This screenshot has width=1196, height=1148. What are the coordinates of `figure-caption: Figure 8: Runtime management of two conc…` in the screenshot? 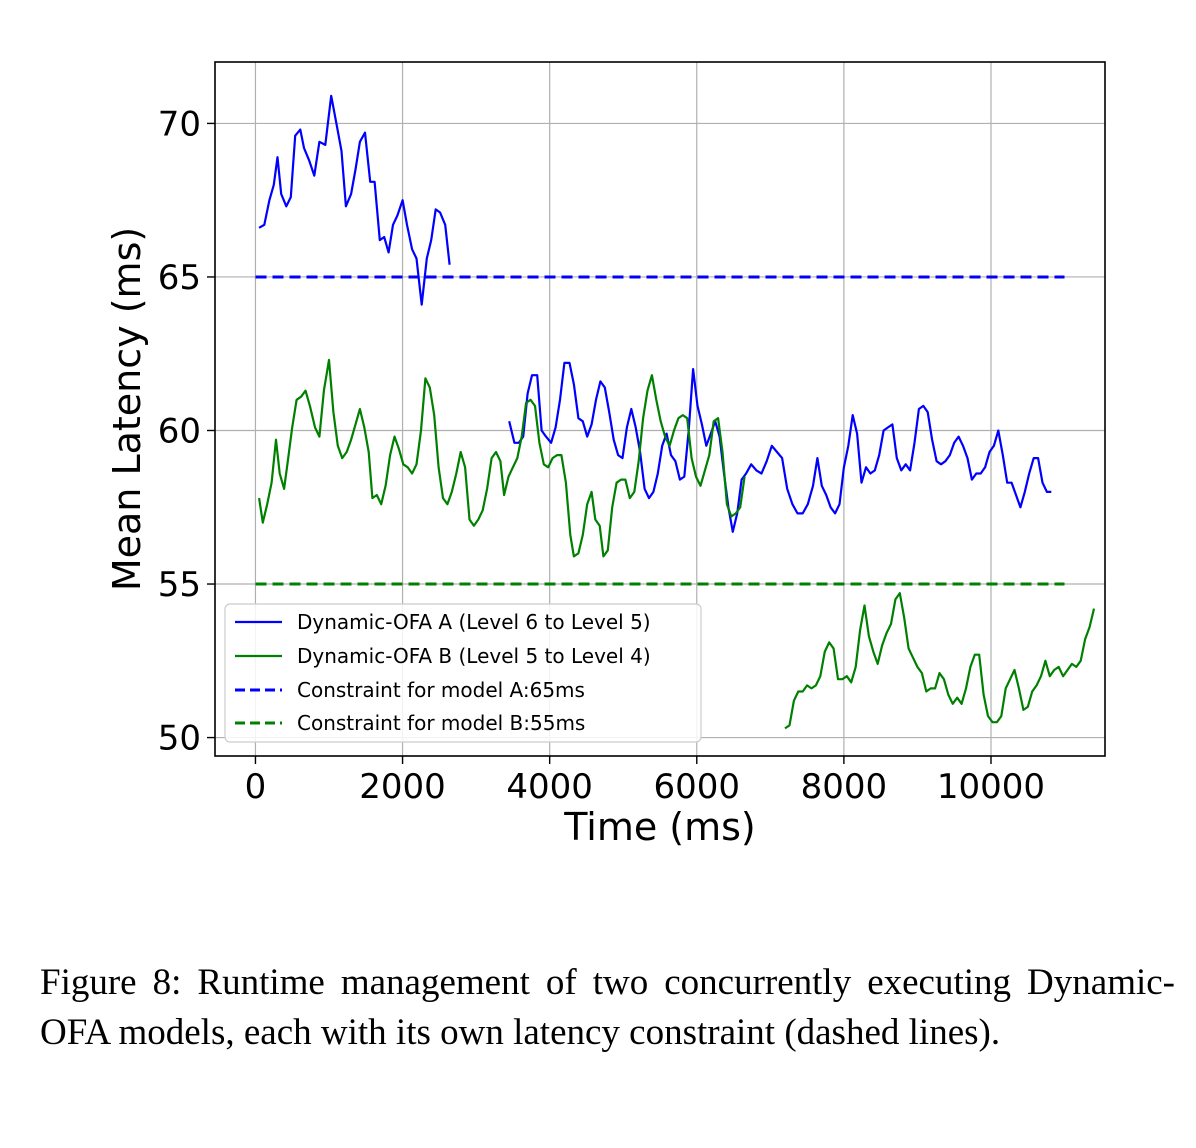 It's located at (607, 1007).